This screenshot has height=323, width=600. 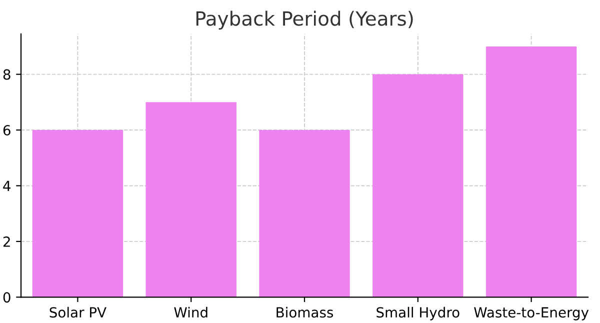 What do you see at coordinates (531, 313) in the screenshot?
I see `x-tick-label: Waste-to-Energy` at bounding box center [531, 313].